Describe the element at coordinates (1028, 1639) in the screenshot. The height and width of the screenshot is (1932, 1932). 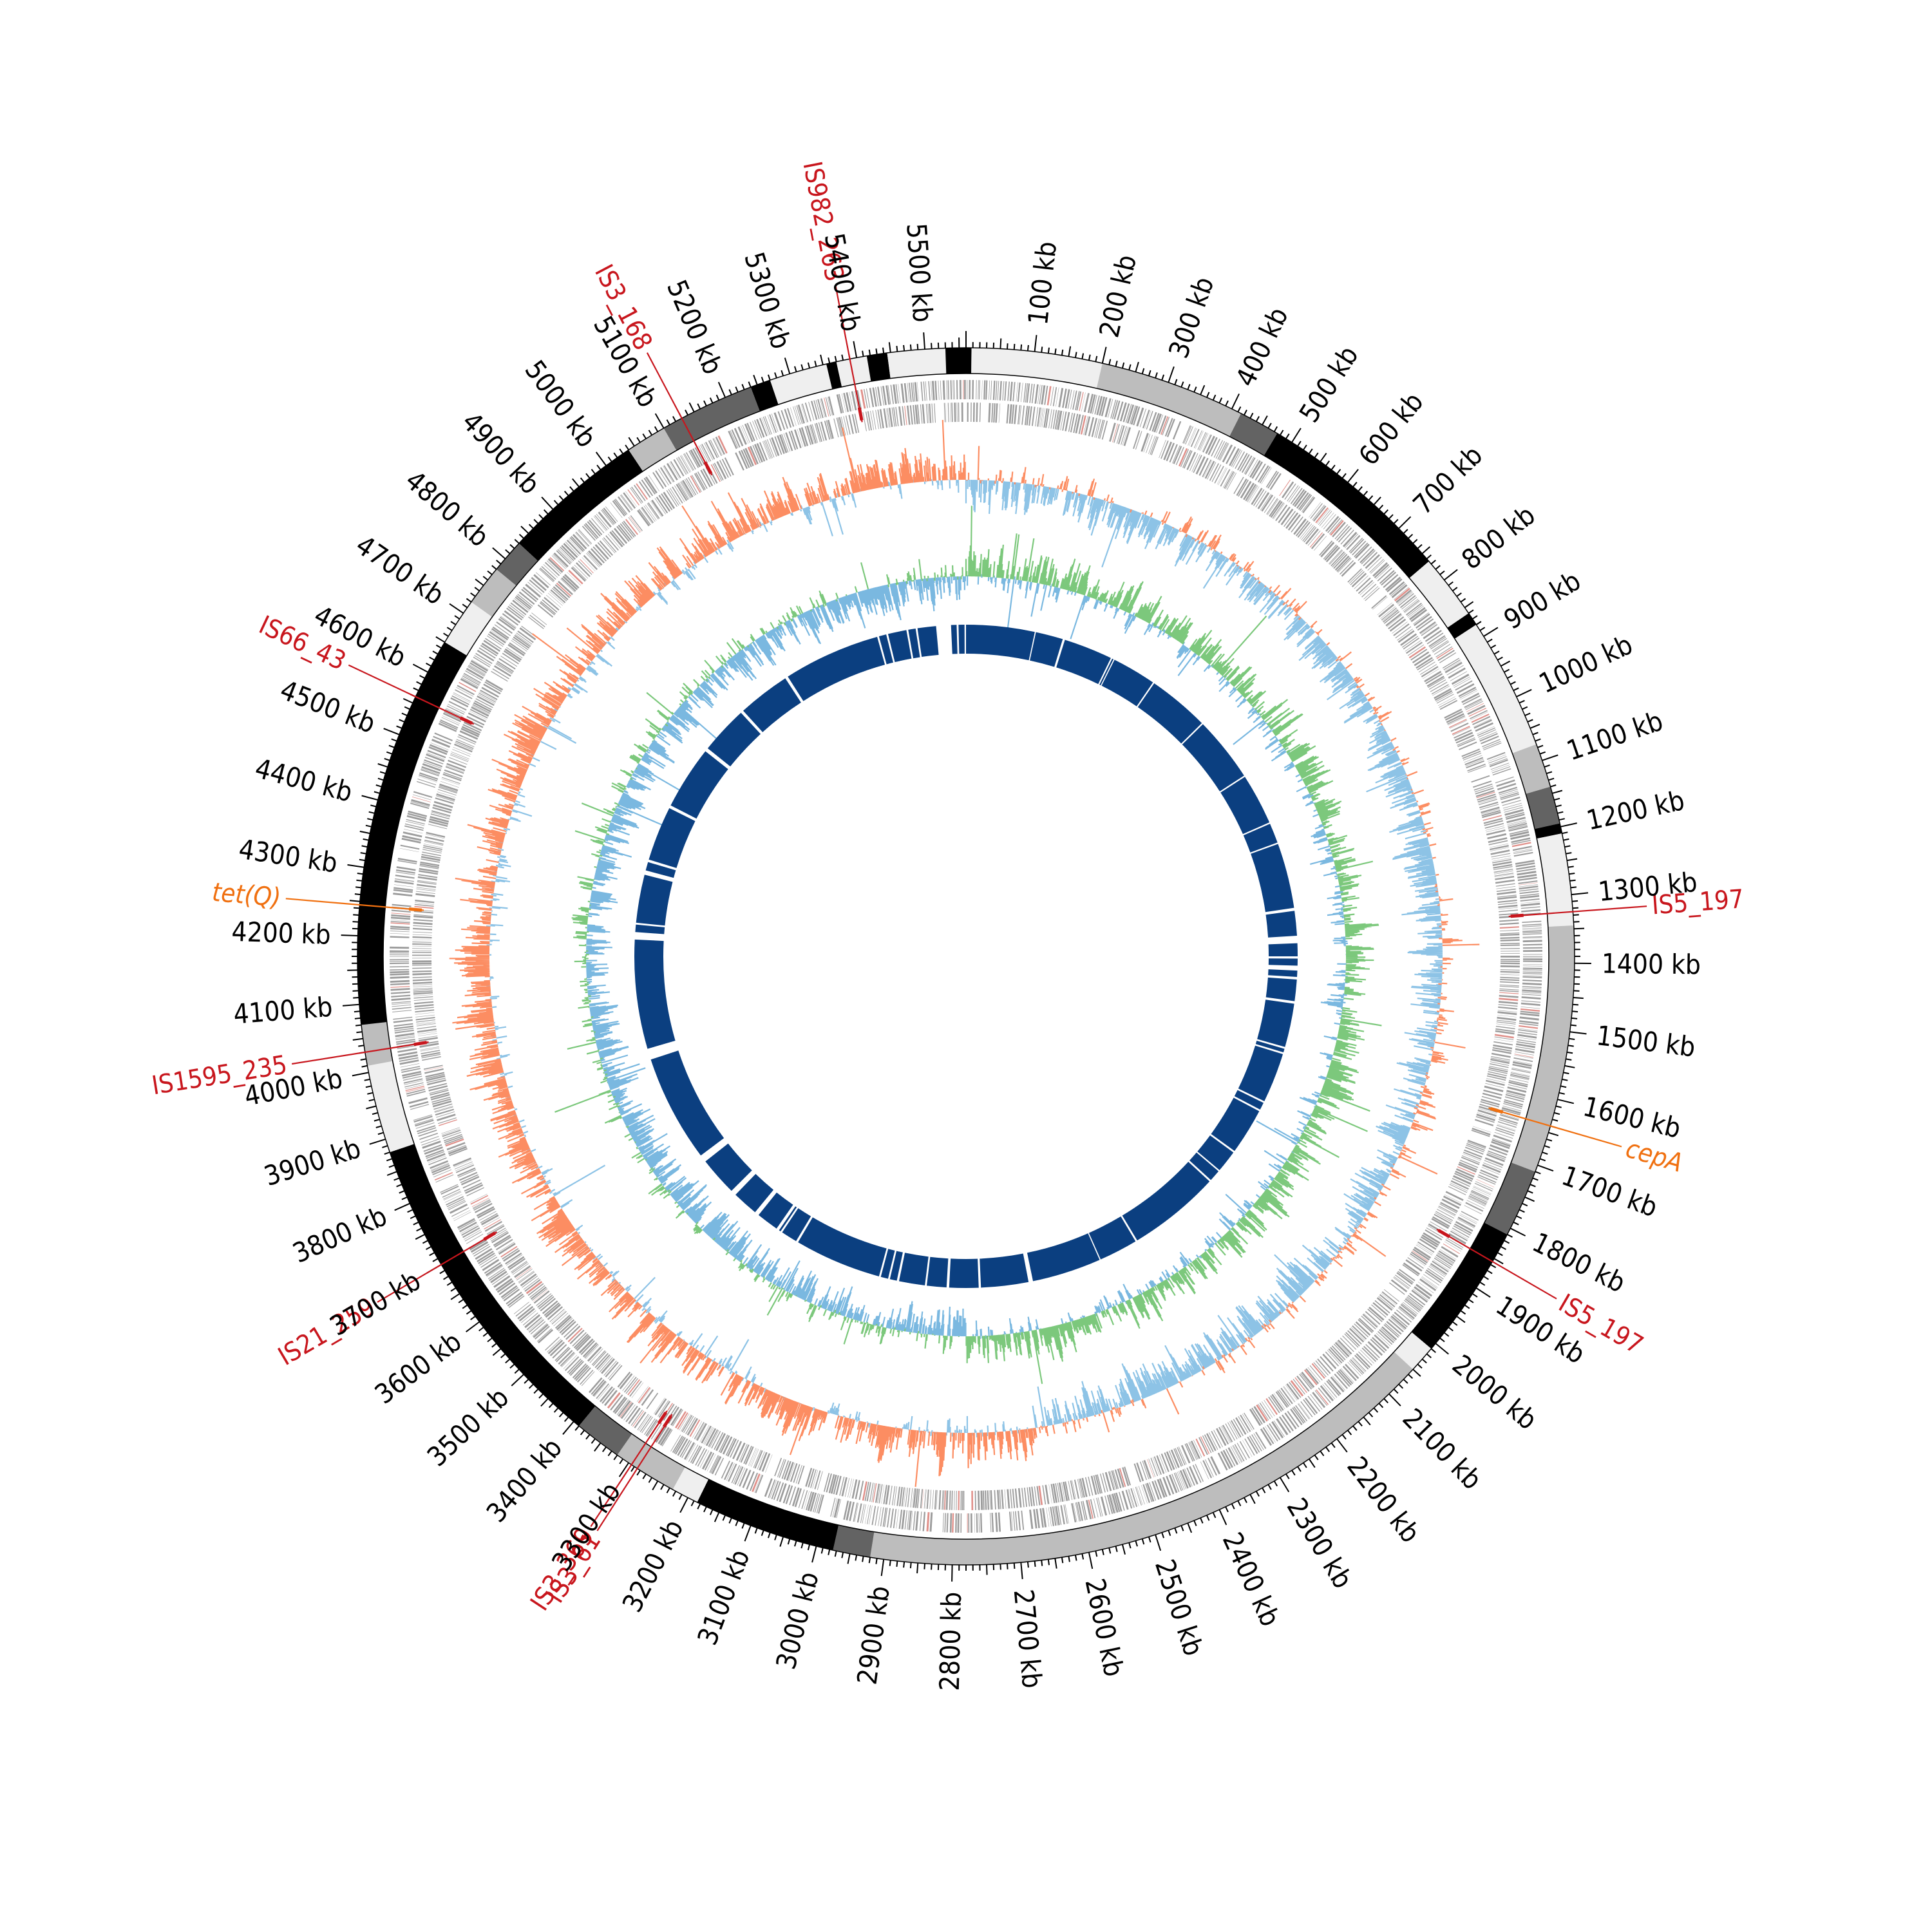
I see `tick-label: 2700 kb` at that location.